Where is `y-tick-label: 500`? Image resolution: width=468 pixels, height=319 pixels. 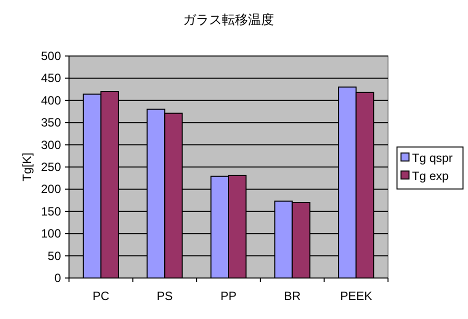 y-tick-label: 500 is located at coordinates (51, 56).